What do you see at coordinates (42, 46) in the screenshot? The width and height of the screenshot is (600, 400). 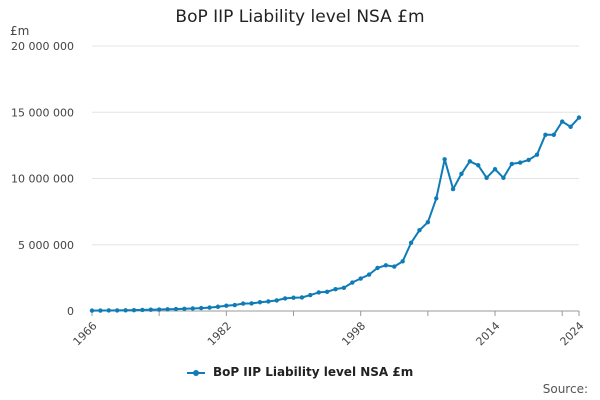 I see `y-tick-label: 20 000 000` at bounding box center [42, 46].